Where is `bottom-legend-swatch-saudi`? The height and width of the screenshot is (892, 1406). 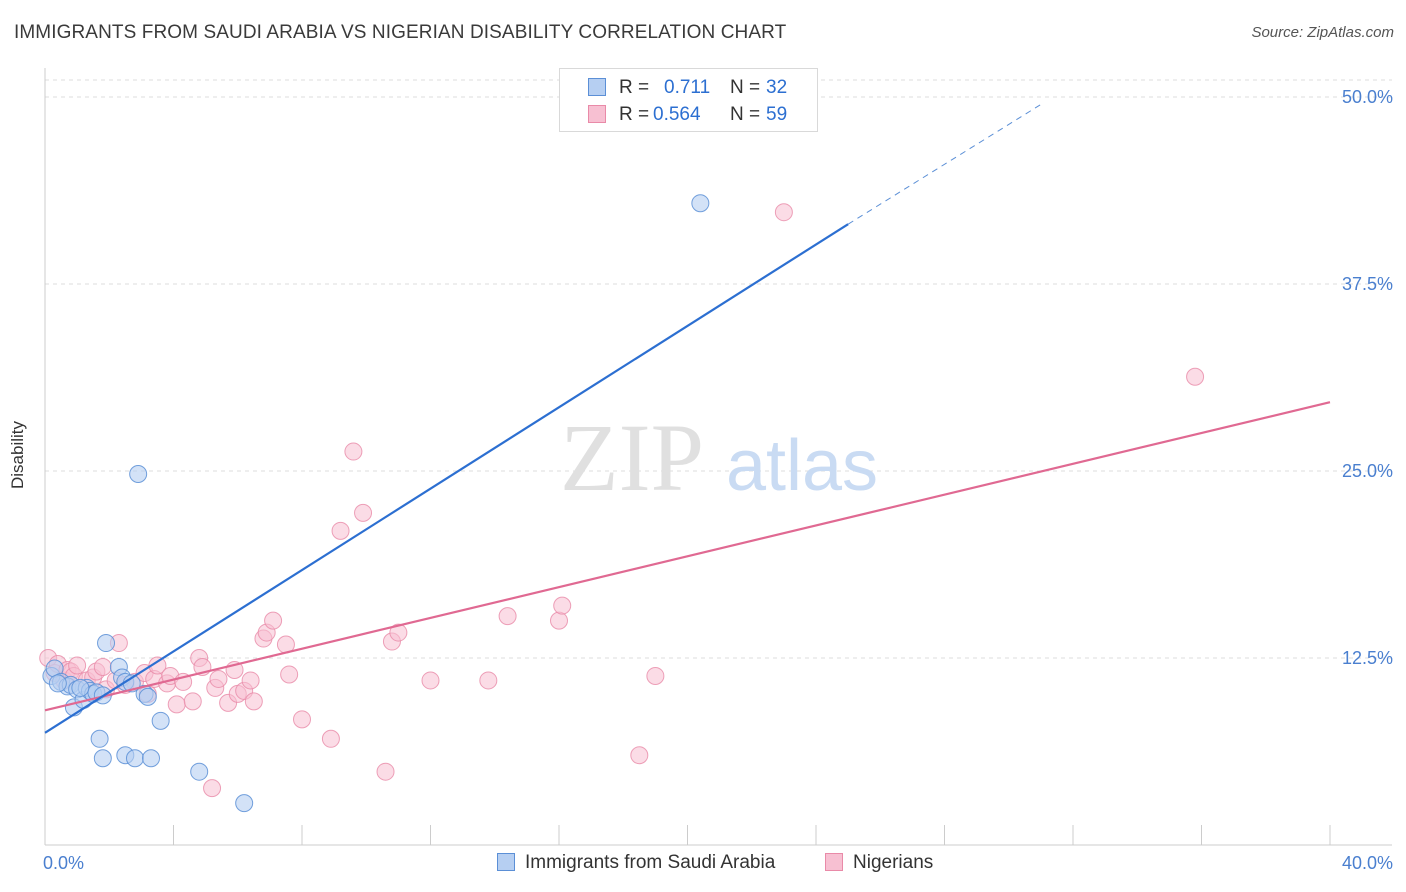 bottom-legend-swatch-saudi is located at coordinates (506, 862).